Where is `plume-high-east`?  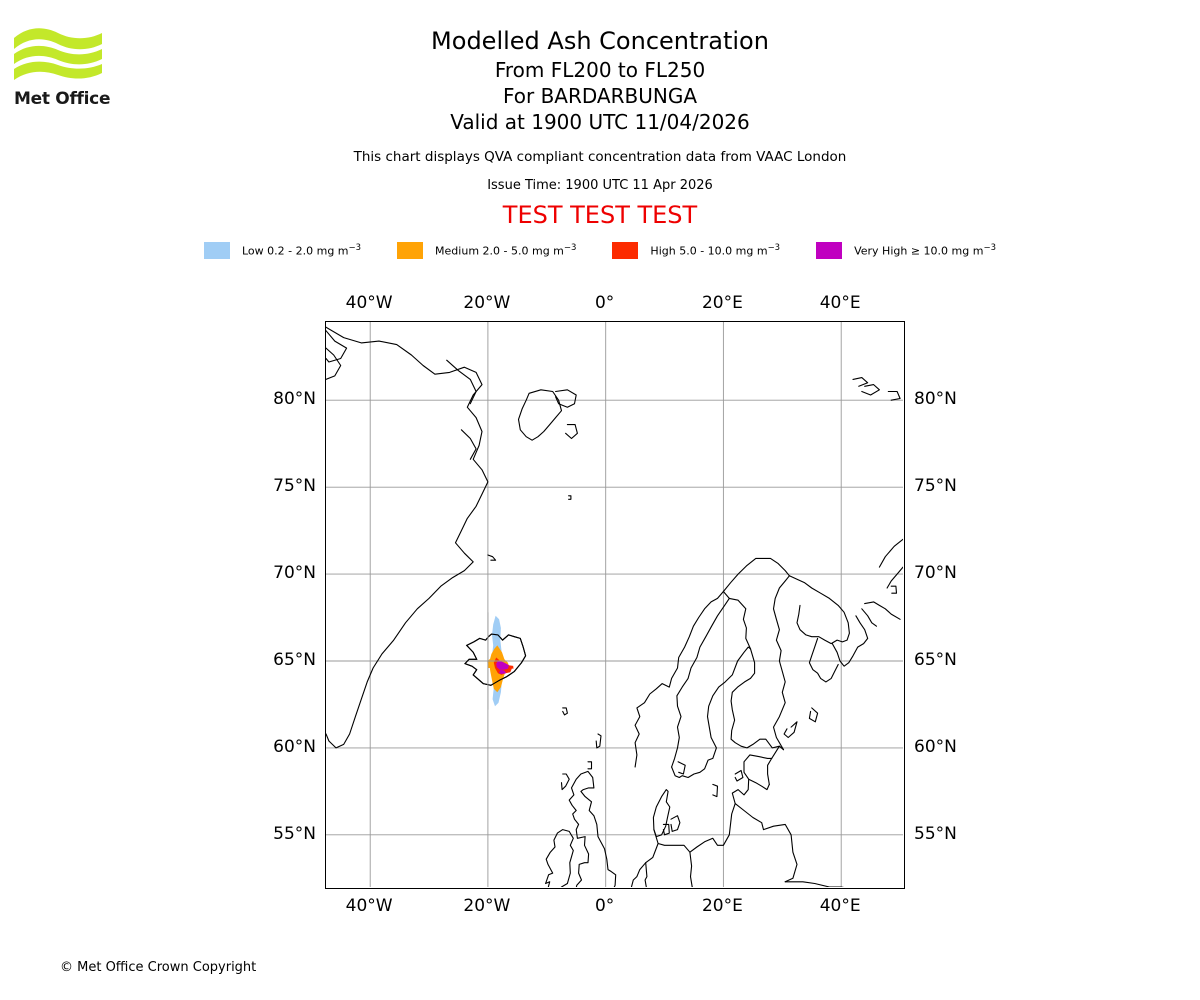
plume-high-east is located at coordinates (511, 667).